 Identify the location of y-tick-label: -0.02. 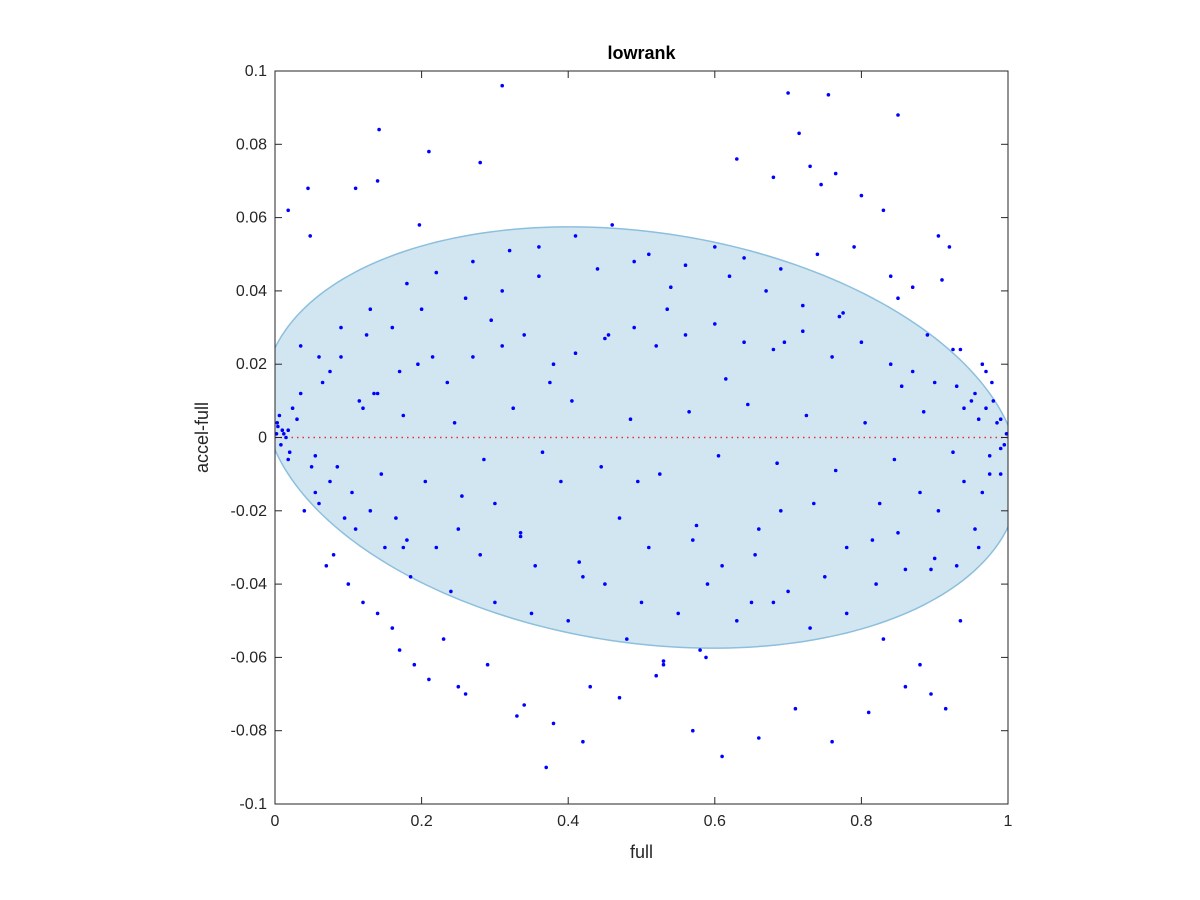
(249, 511).